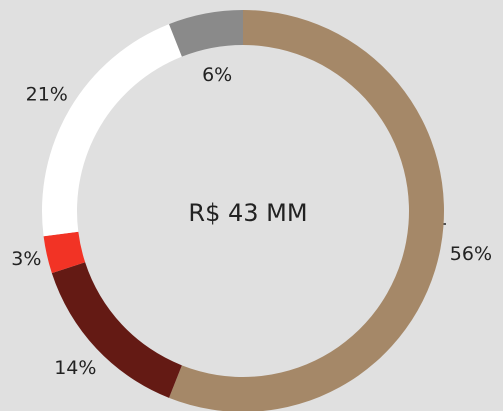 Image resolution: width=503 pixels, height=411 pixels. What do you see at coordinates (47, 94) in the screenshot?
I see `data-label: 21%` at bounding box center [47, 94].